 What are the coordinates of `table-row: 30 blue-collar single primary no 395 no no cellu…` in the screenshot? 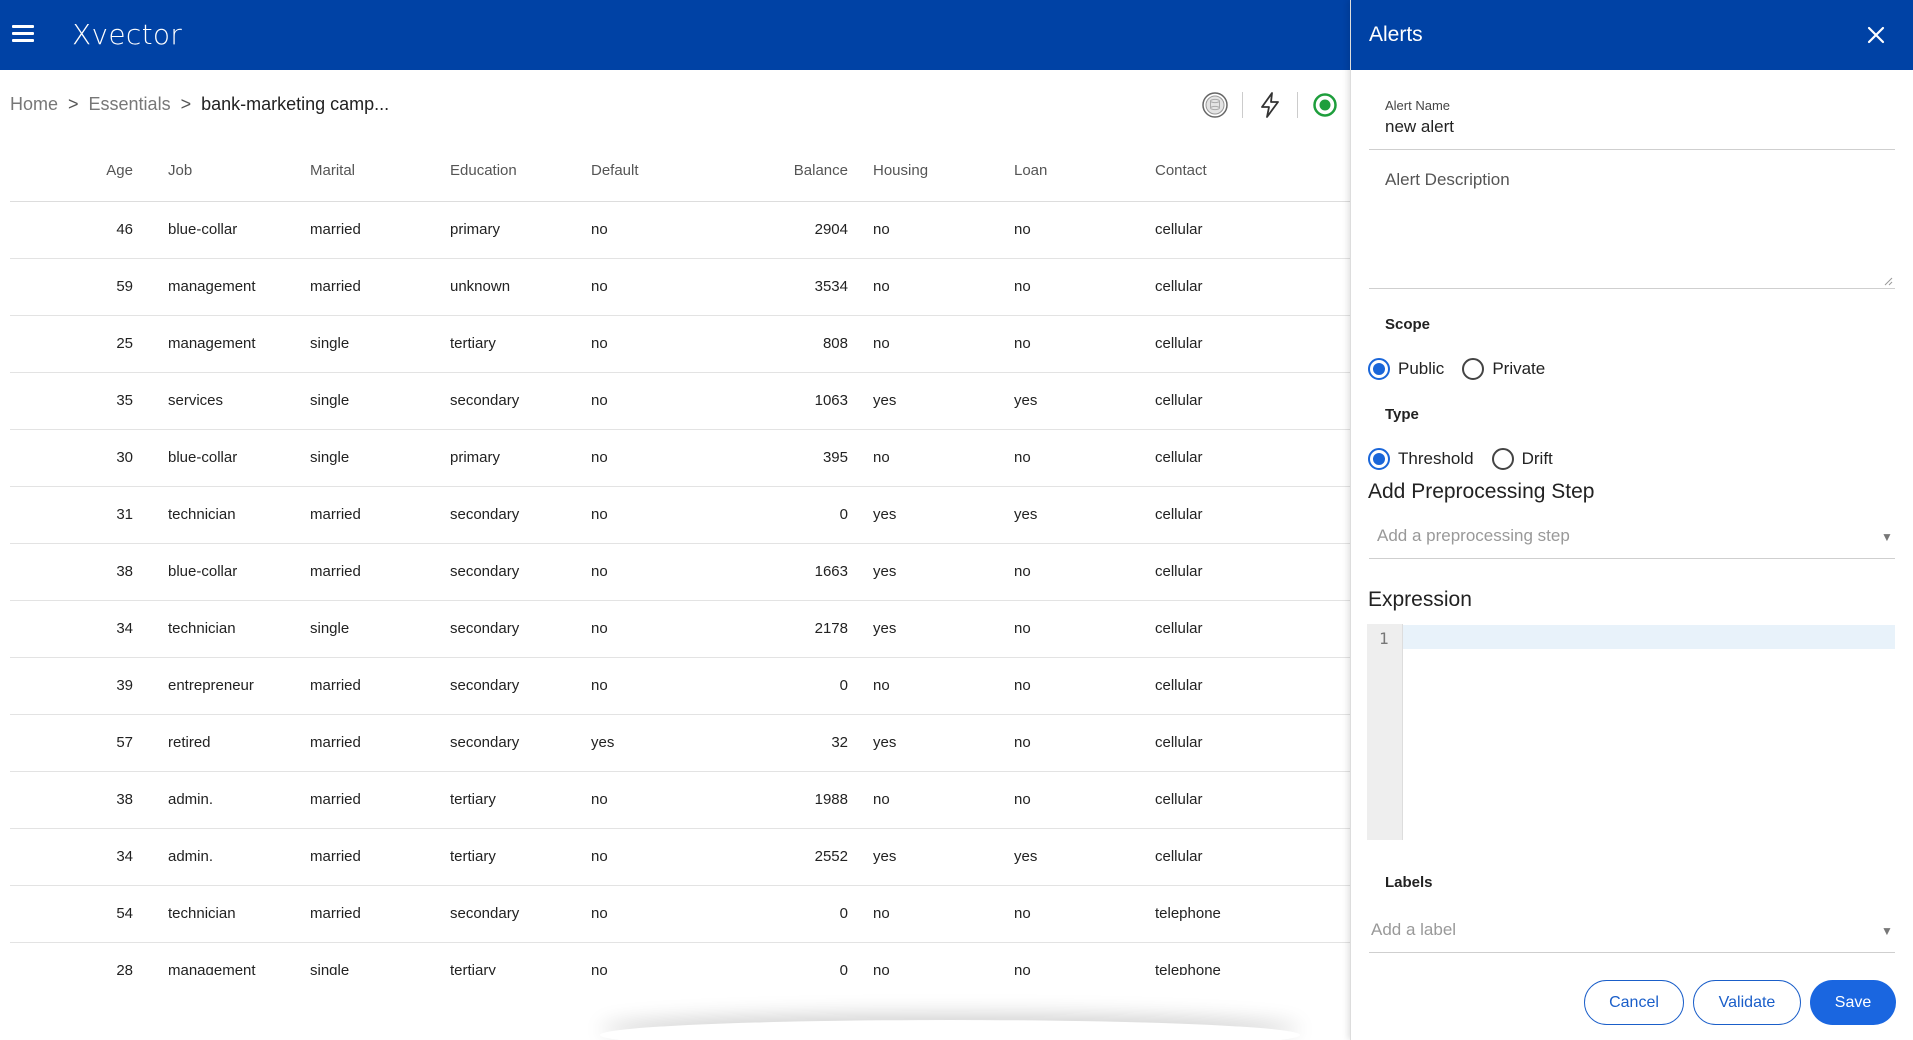 It's located at (680, 458).